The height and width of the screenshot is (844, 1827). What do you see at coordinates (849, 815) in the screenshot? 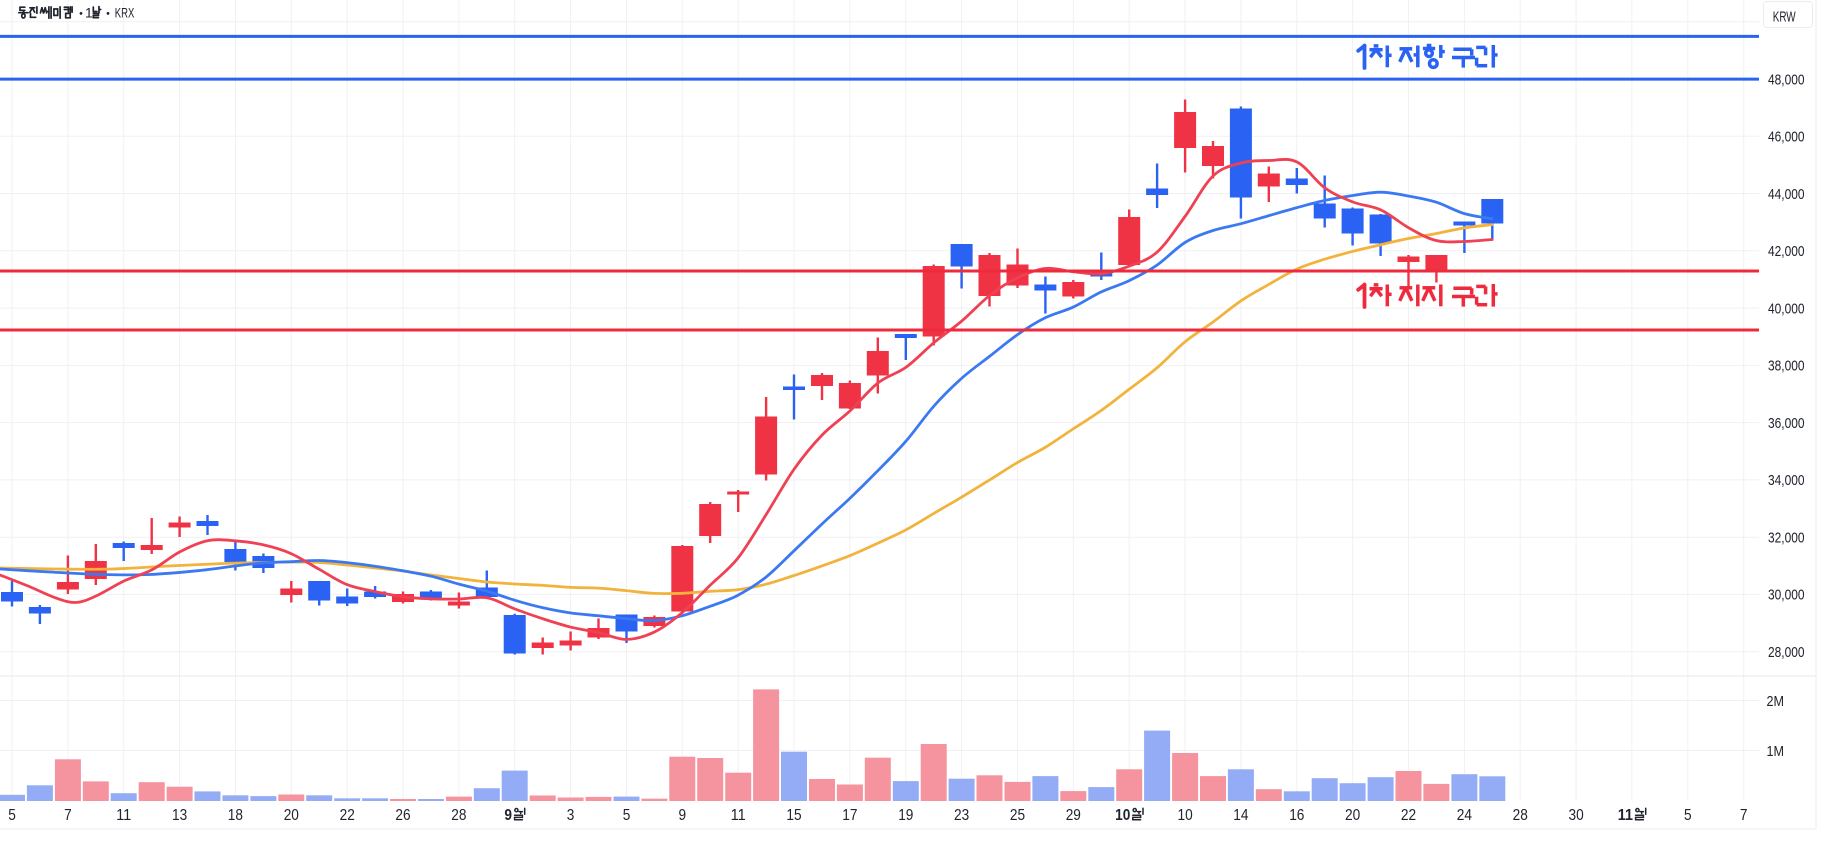
I see `svg-text: 17` at bounding box center [849, 815].